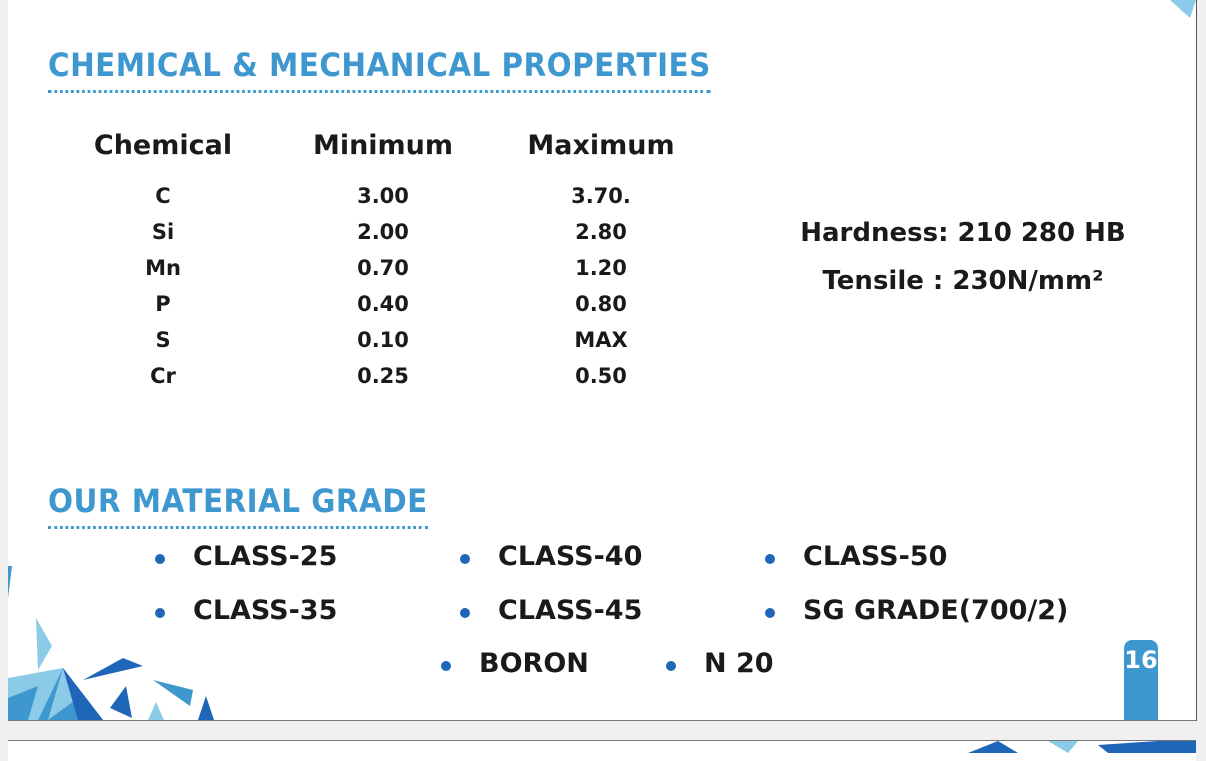  What do you see at coordinates (163, 196) in the screenshot?
I see `chemical-cell: C` at bounding box center [163, 196].